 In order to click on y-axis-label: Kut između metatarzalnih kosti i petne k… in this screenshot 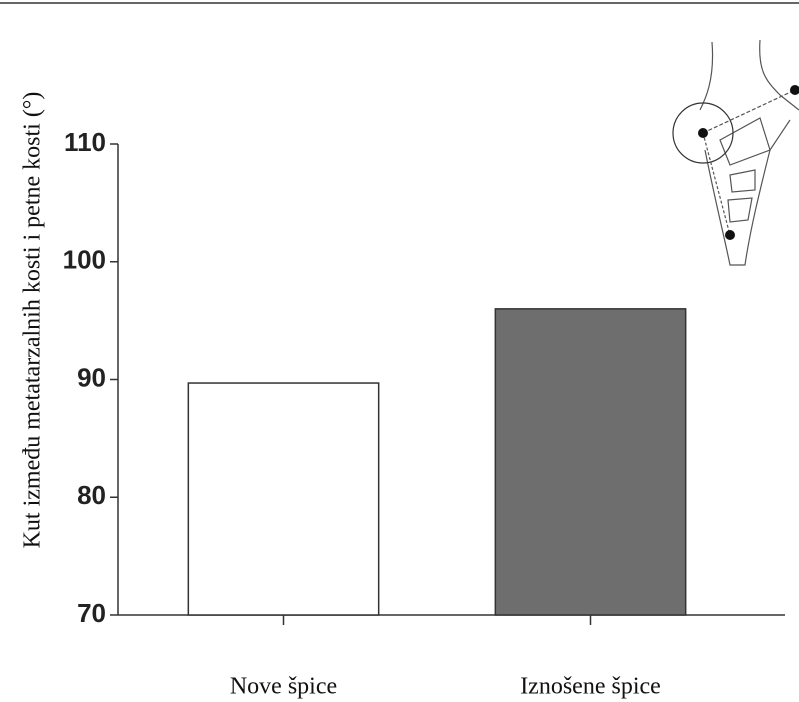, I will do `click(33, 320)`.